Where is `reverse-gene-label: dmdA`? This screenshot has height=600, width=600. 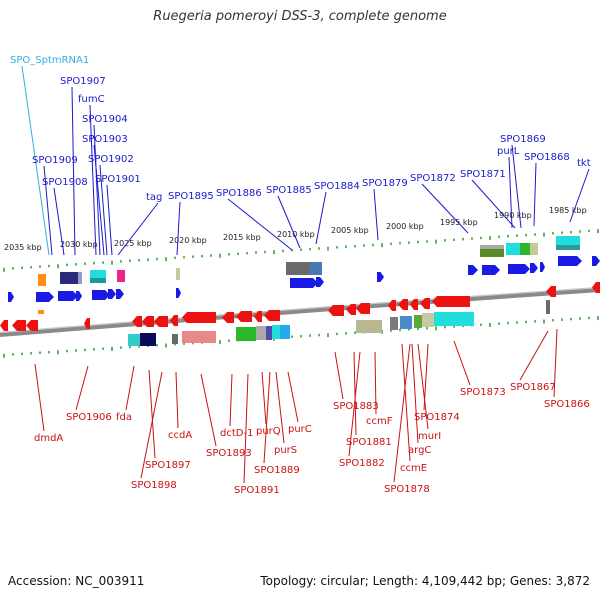
reverse-gene-label: dmdA is located at coordinates (48, 438).